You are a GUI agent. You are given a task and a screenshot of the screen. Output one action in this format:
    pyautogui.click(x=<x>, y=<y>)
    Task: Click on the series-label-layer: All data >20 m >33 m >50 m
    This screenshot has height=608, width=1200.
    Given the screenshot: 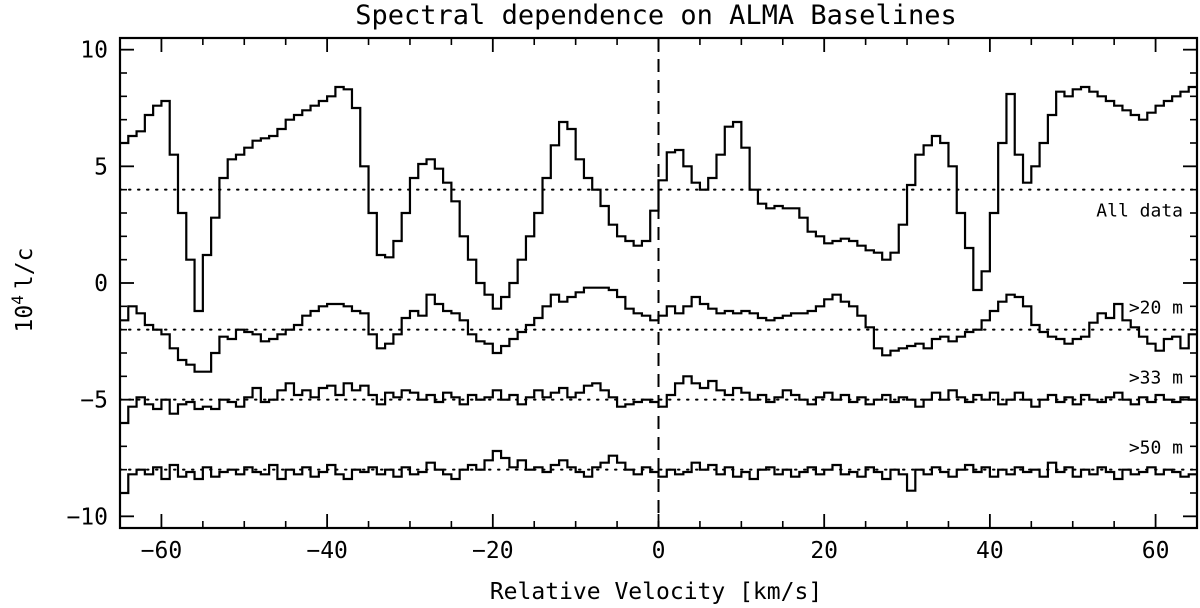 What is the action you would take?
    pyautogui.click(x=1139, y=330)
    